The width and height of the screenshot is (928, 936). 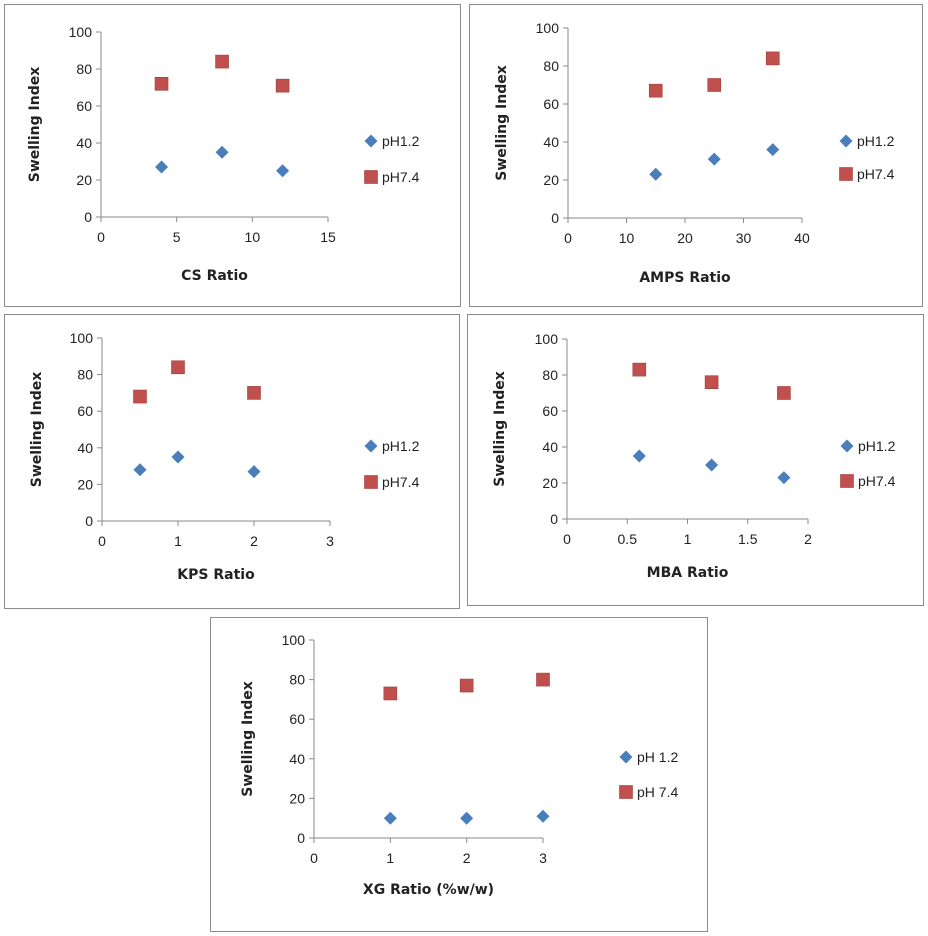 I want to click on x-tick-label: 5, so click(x=177, y=237).